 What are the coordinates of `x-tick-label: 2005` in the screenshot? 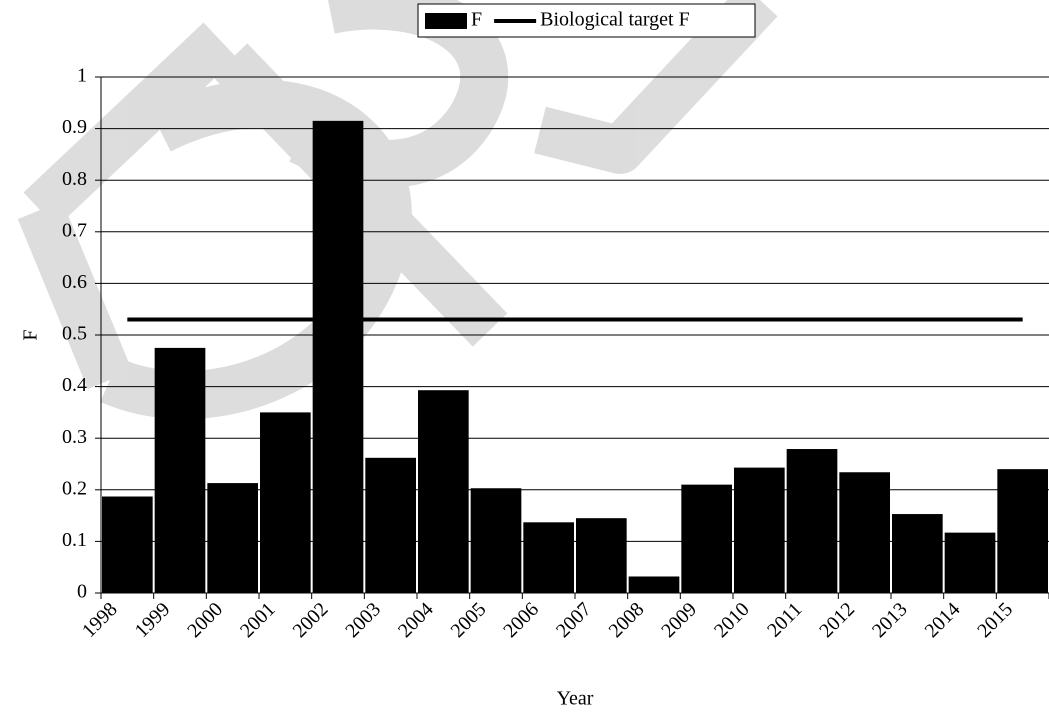 It's located at (469, 620).